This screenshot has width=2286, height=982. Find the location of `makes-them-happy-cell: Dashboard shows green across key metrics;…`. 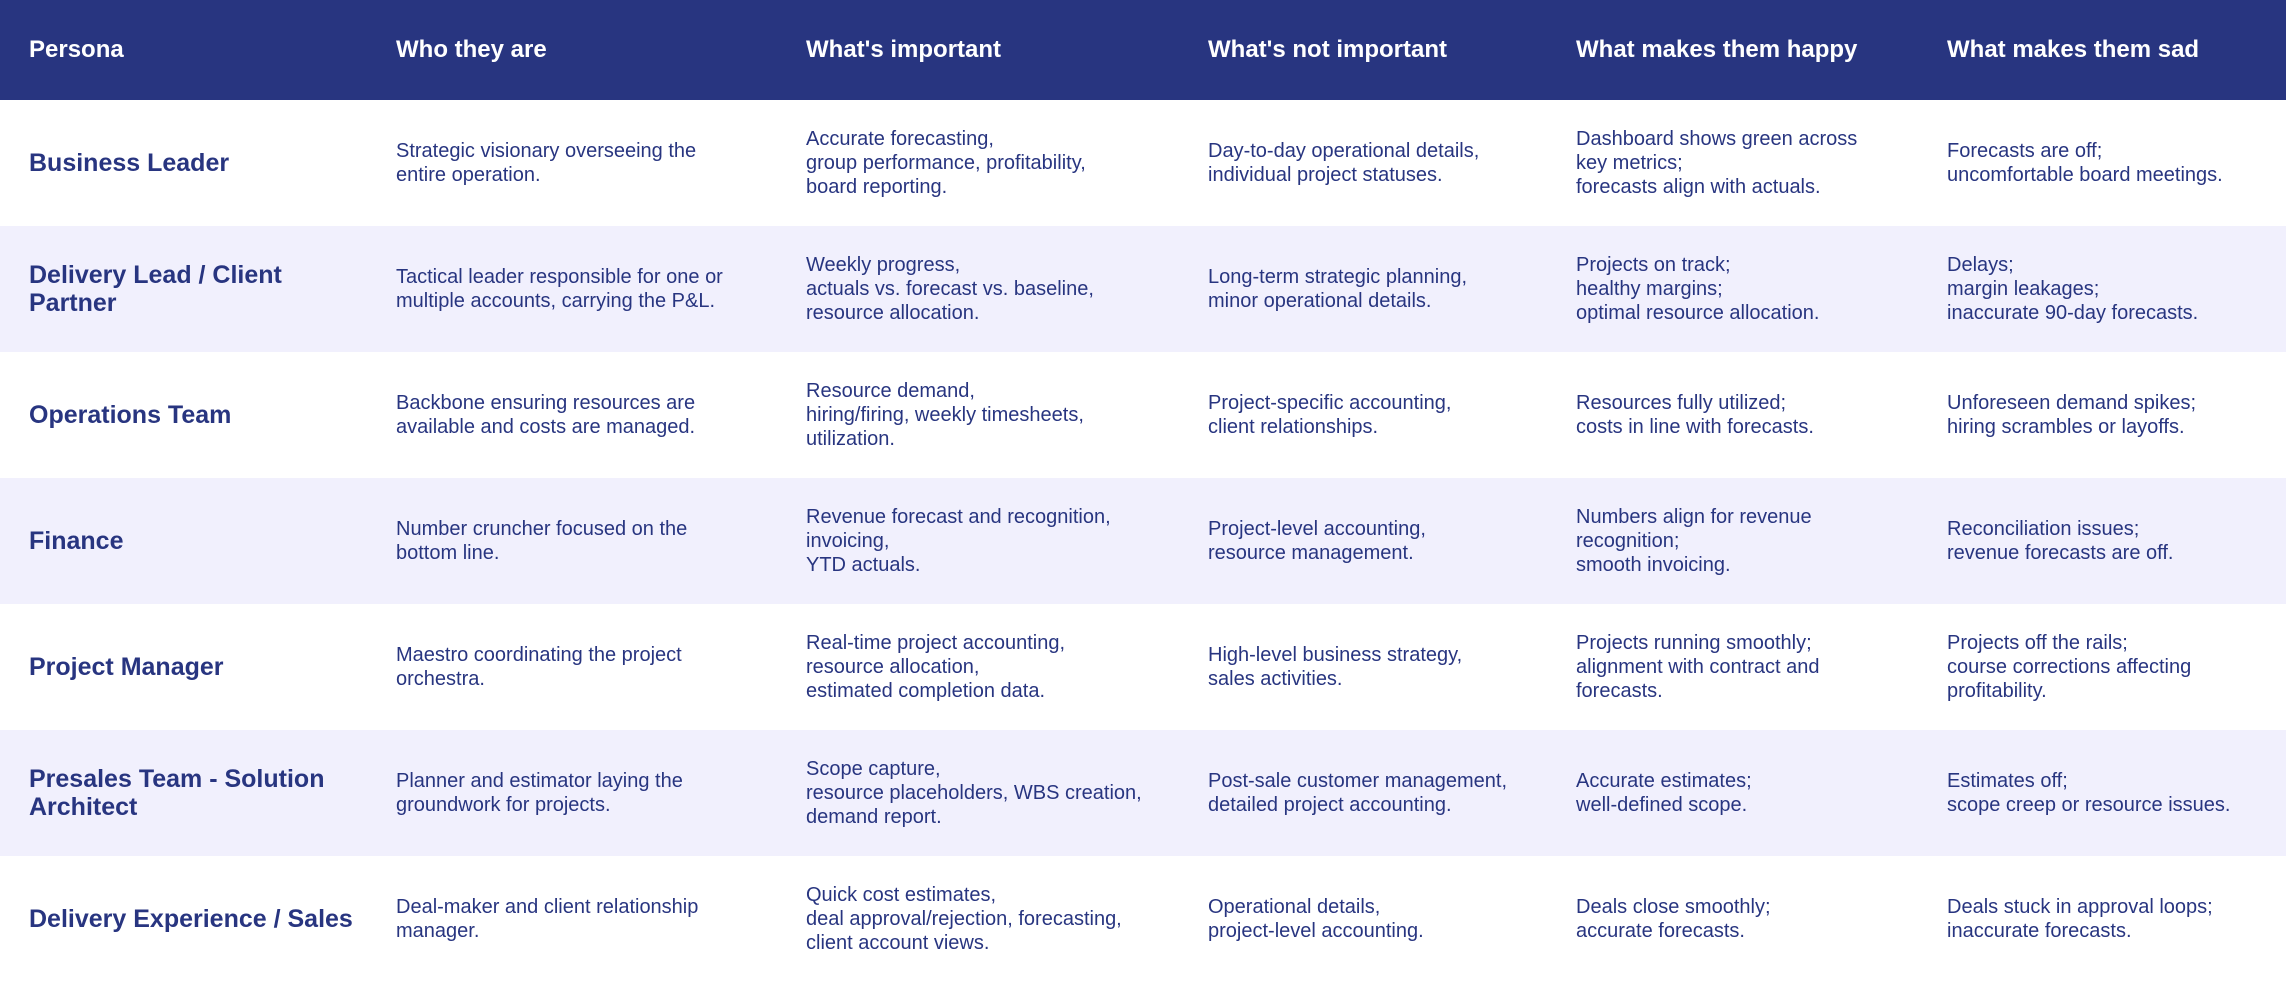

makes-them-happy-cell: Dashboard shows green across key metrics;… is located at coordinates (1732, 163).